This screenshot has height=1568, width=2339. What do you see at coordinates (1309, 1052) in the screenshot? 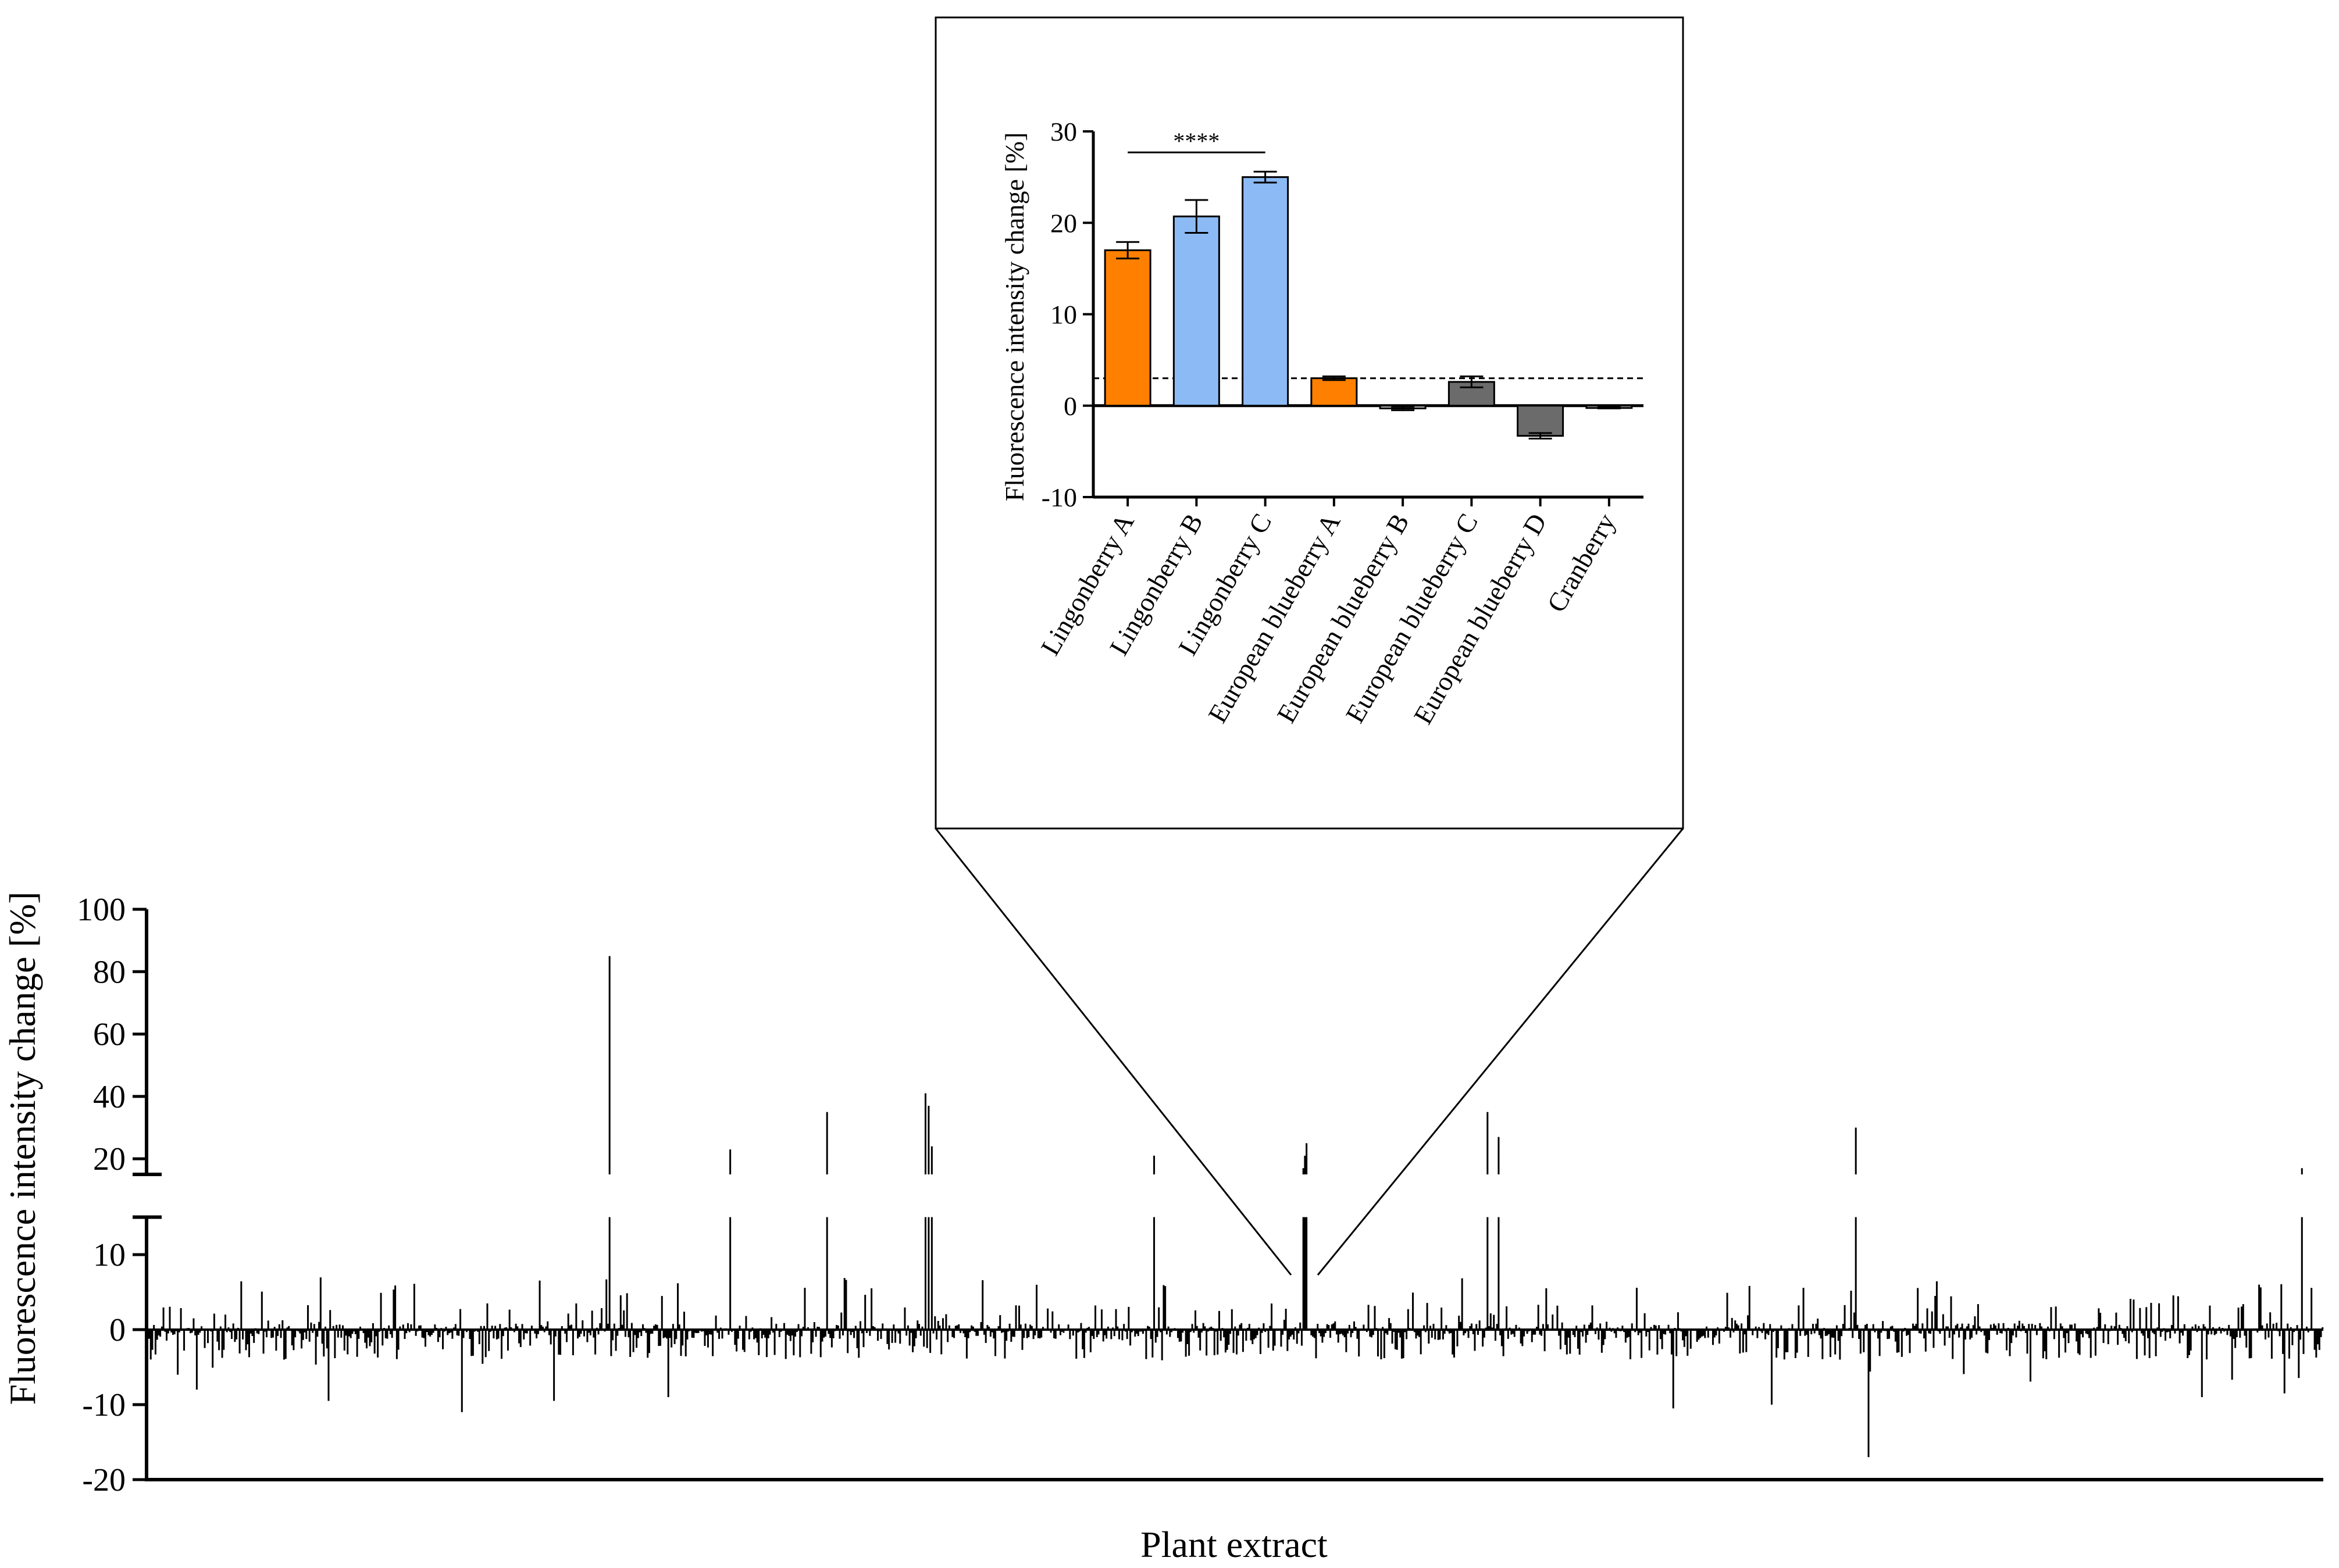
I see `zoom-connector` at bounding box center [1309, 1052].